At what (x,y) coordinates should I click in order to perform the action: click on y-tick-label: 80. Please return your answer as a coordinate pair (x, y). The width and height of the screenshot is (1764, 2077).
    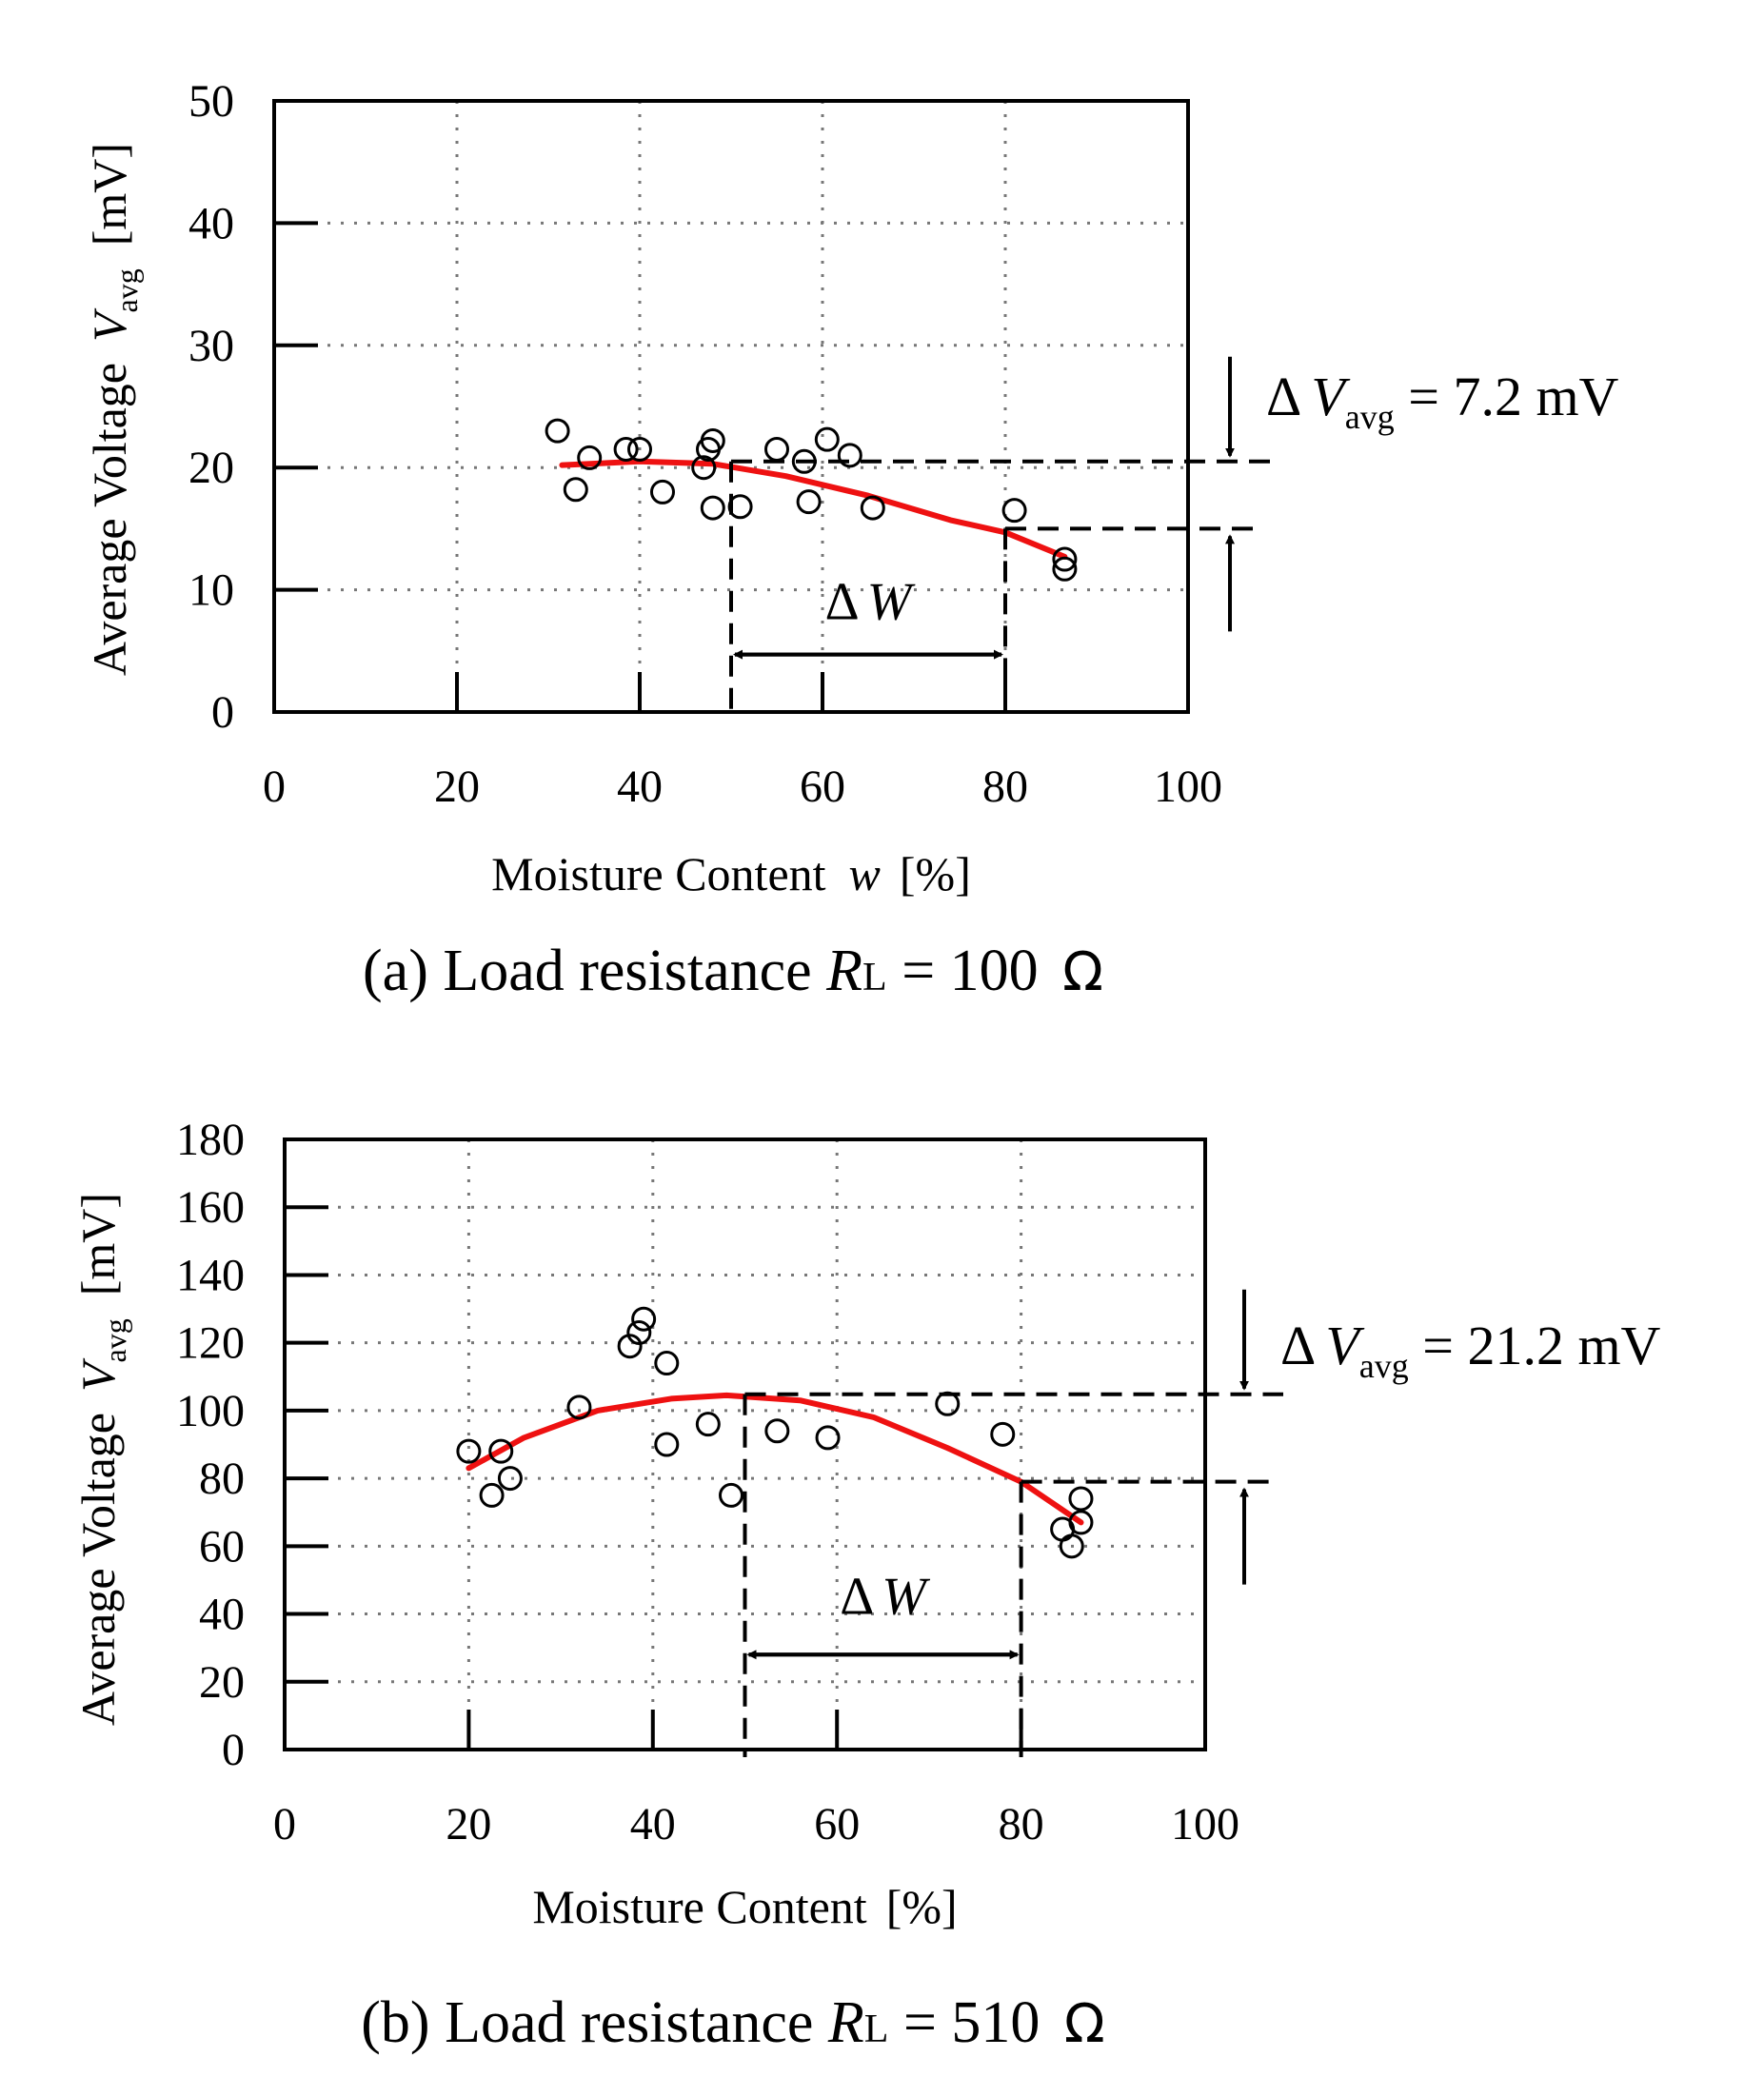
    Looking at the image, I should click on (222, 1479).